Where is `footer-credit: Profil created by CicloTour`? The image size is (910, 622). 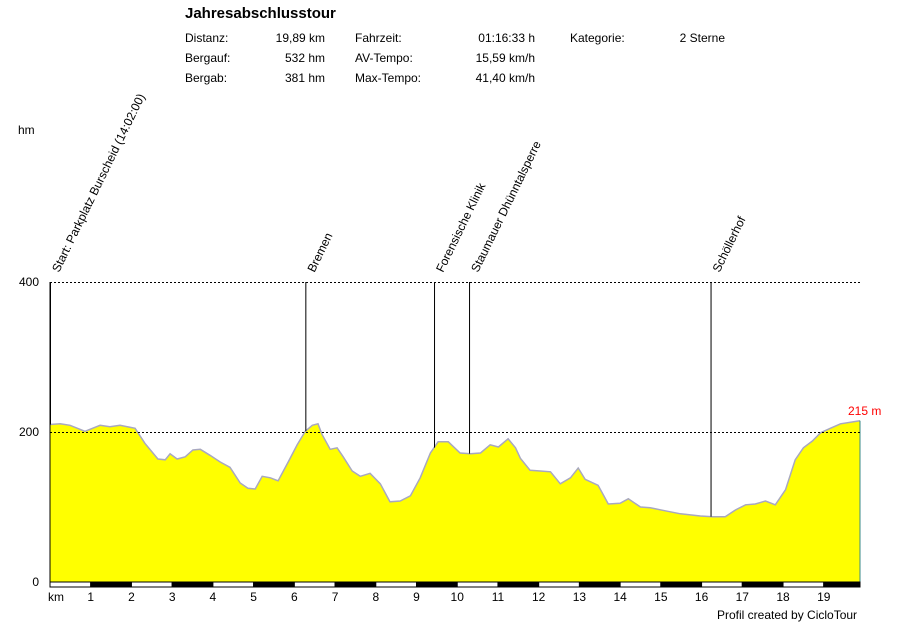
footer-credit: Profil created by CicloTour is located at coordinates (787, 615).